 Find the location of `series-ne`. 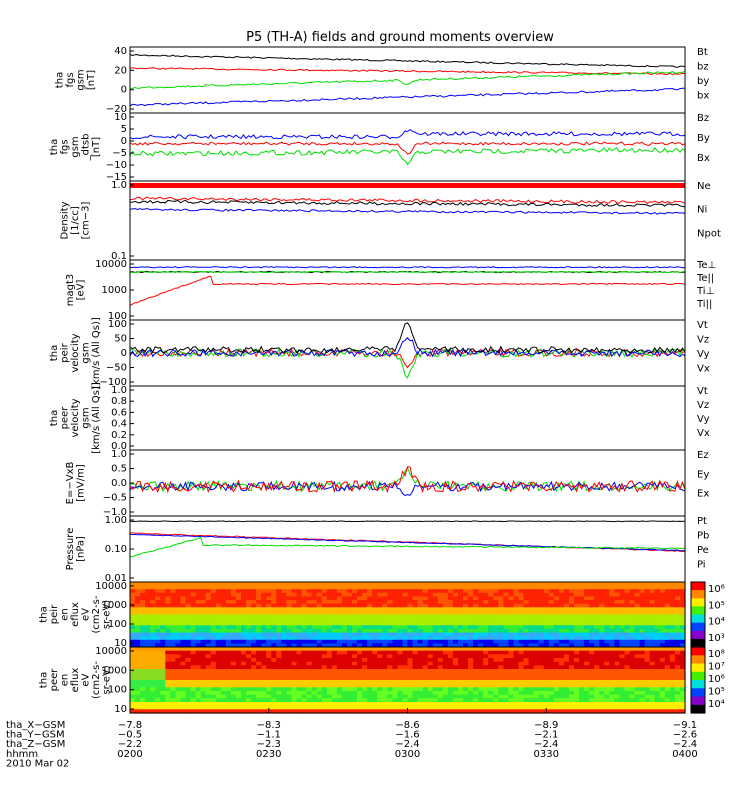

series-ne is located at coordinates (407, 200).